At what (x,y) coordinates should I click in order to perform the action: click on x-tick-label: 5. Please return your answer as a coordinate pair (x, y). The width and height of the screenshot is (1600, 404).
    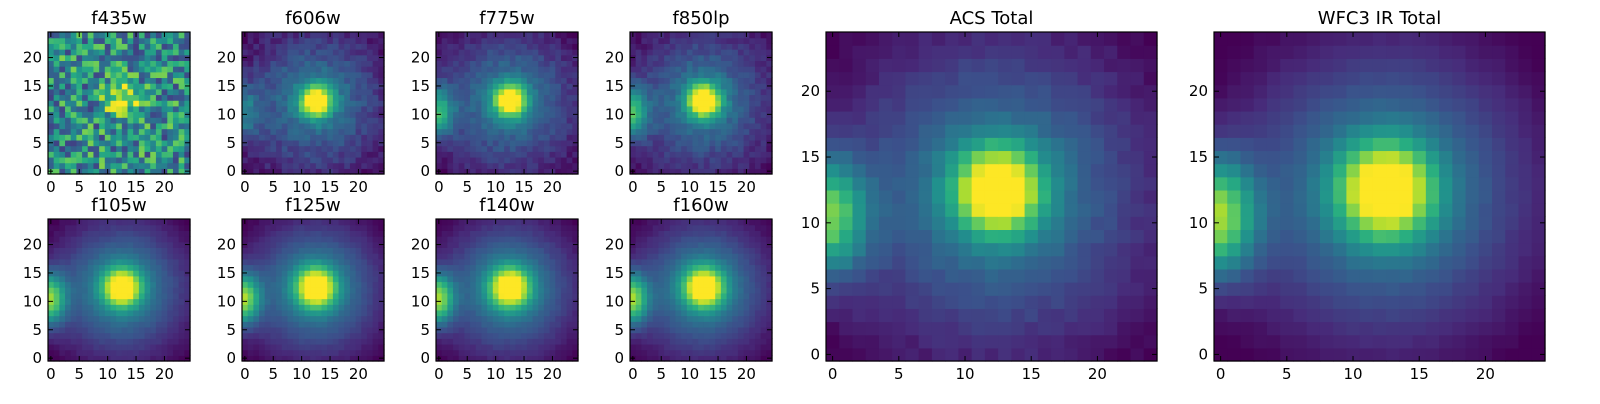
    Looking at the image, I should click on (467, 374).